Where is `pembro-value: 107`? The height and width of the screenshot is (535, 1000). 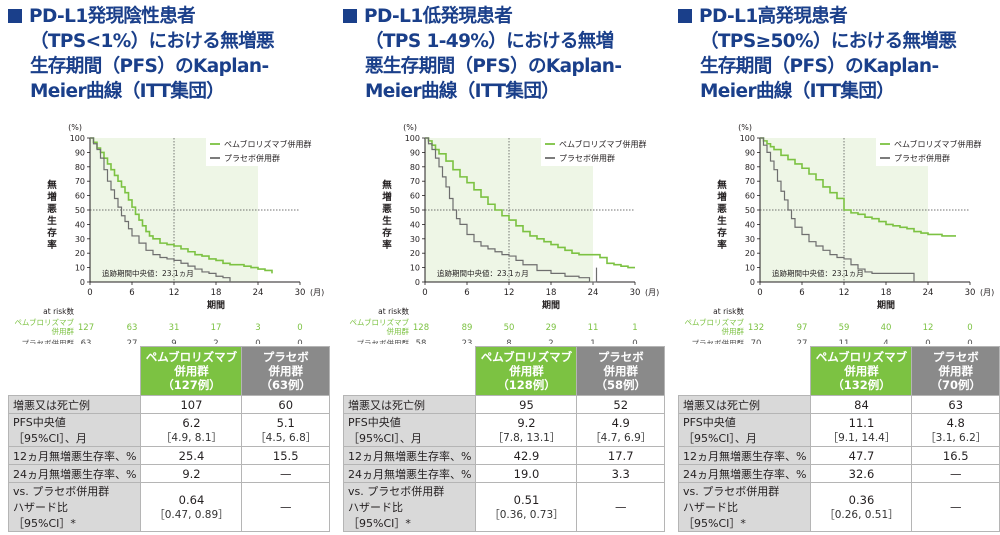
pembro-value: 107 is located at coordinates (191, 404).